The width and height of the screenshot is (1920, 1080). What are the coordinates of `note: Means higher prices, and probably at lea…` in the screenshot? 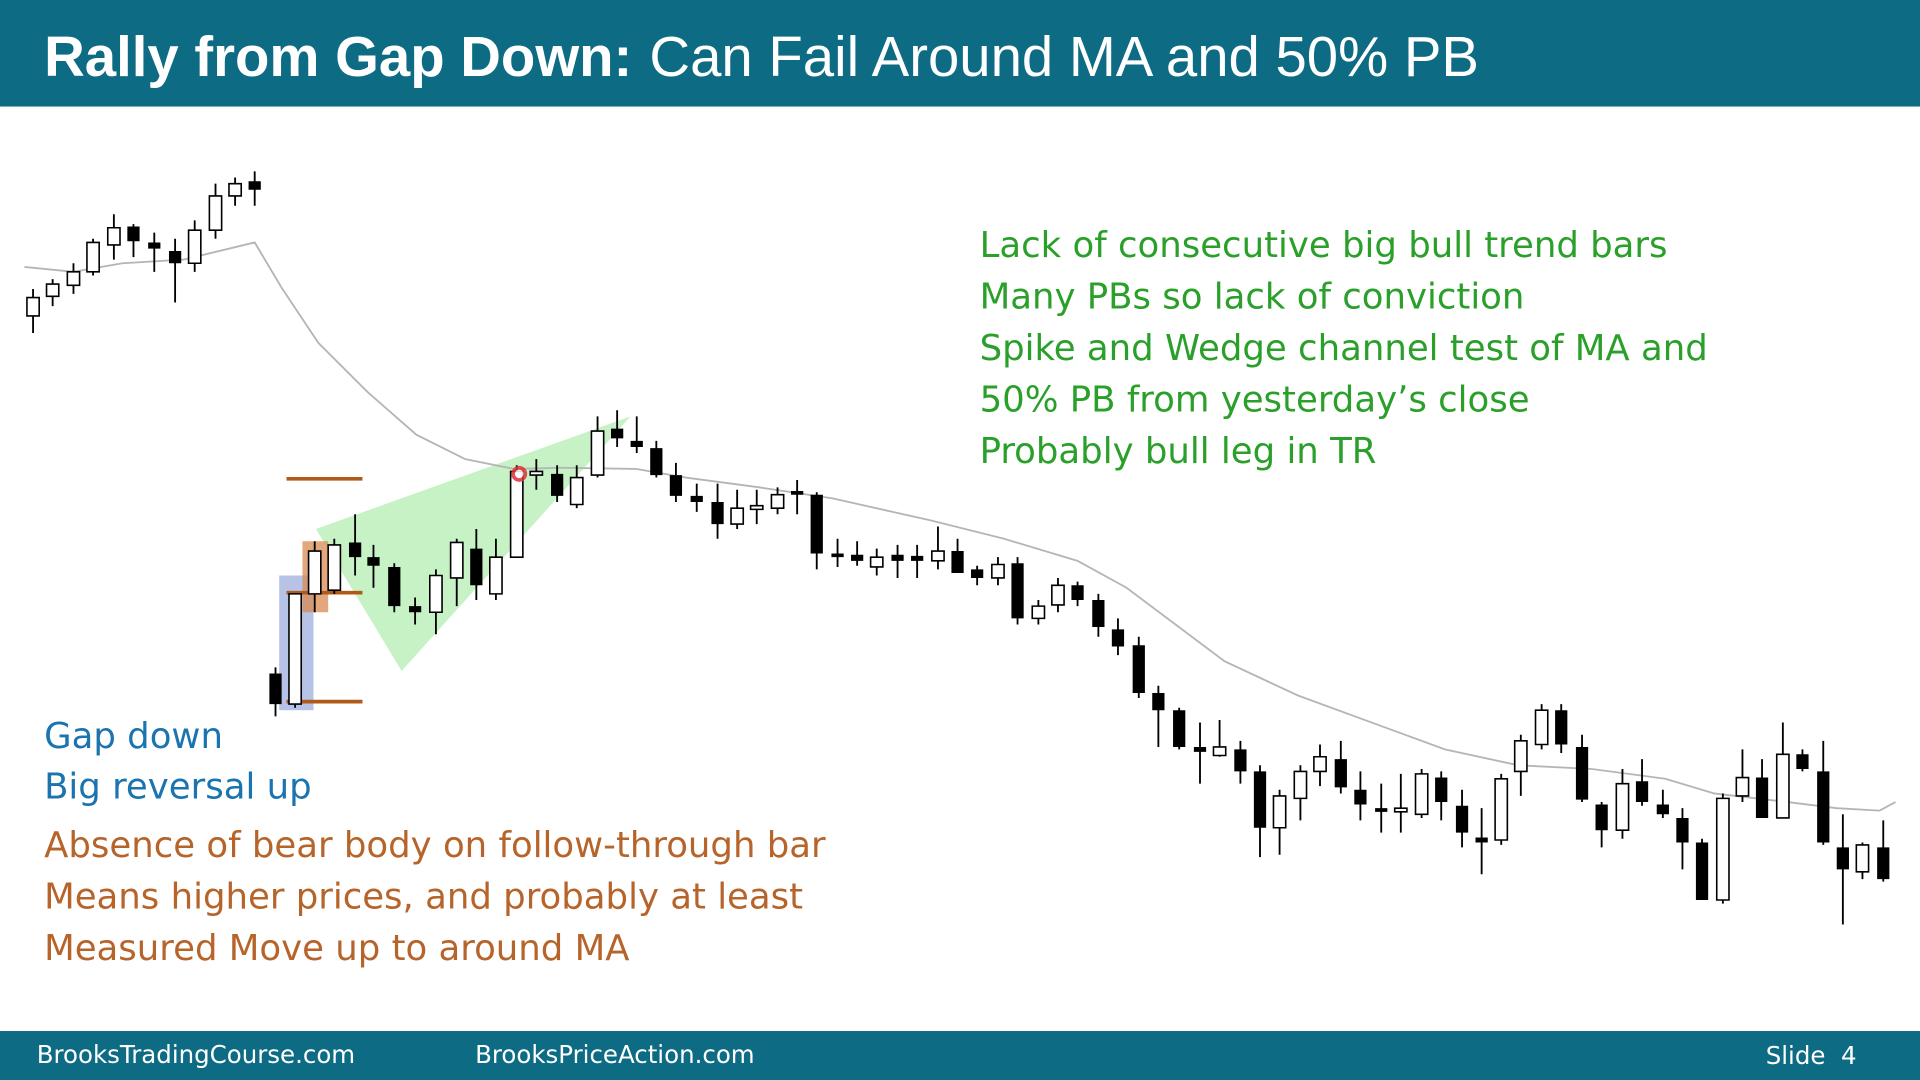 It's located at (423, 897).